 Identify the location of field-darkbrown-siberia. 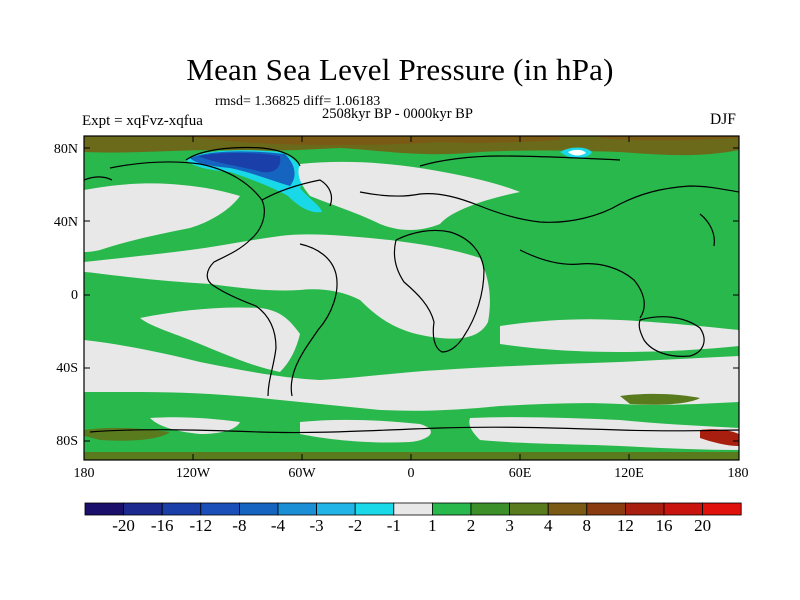
(669, 138).